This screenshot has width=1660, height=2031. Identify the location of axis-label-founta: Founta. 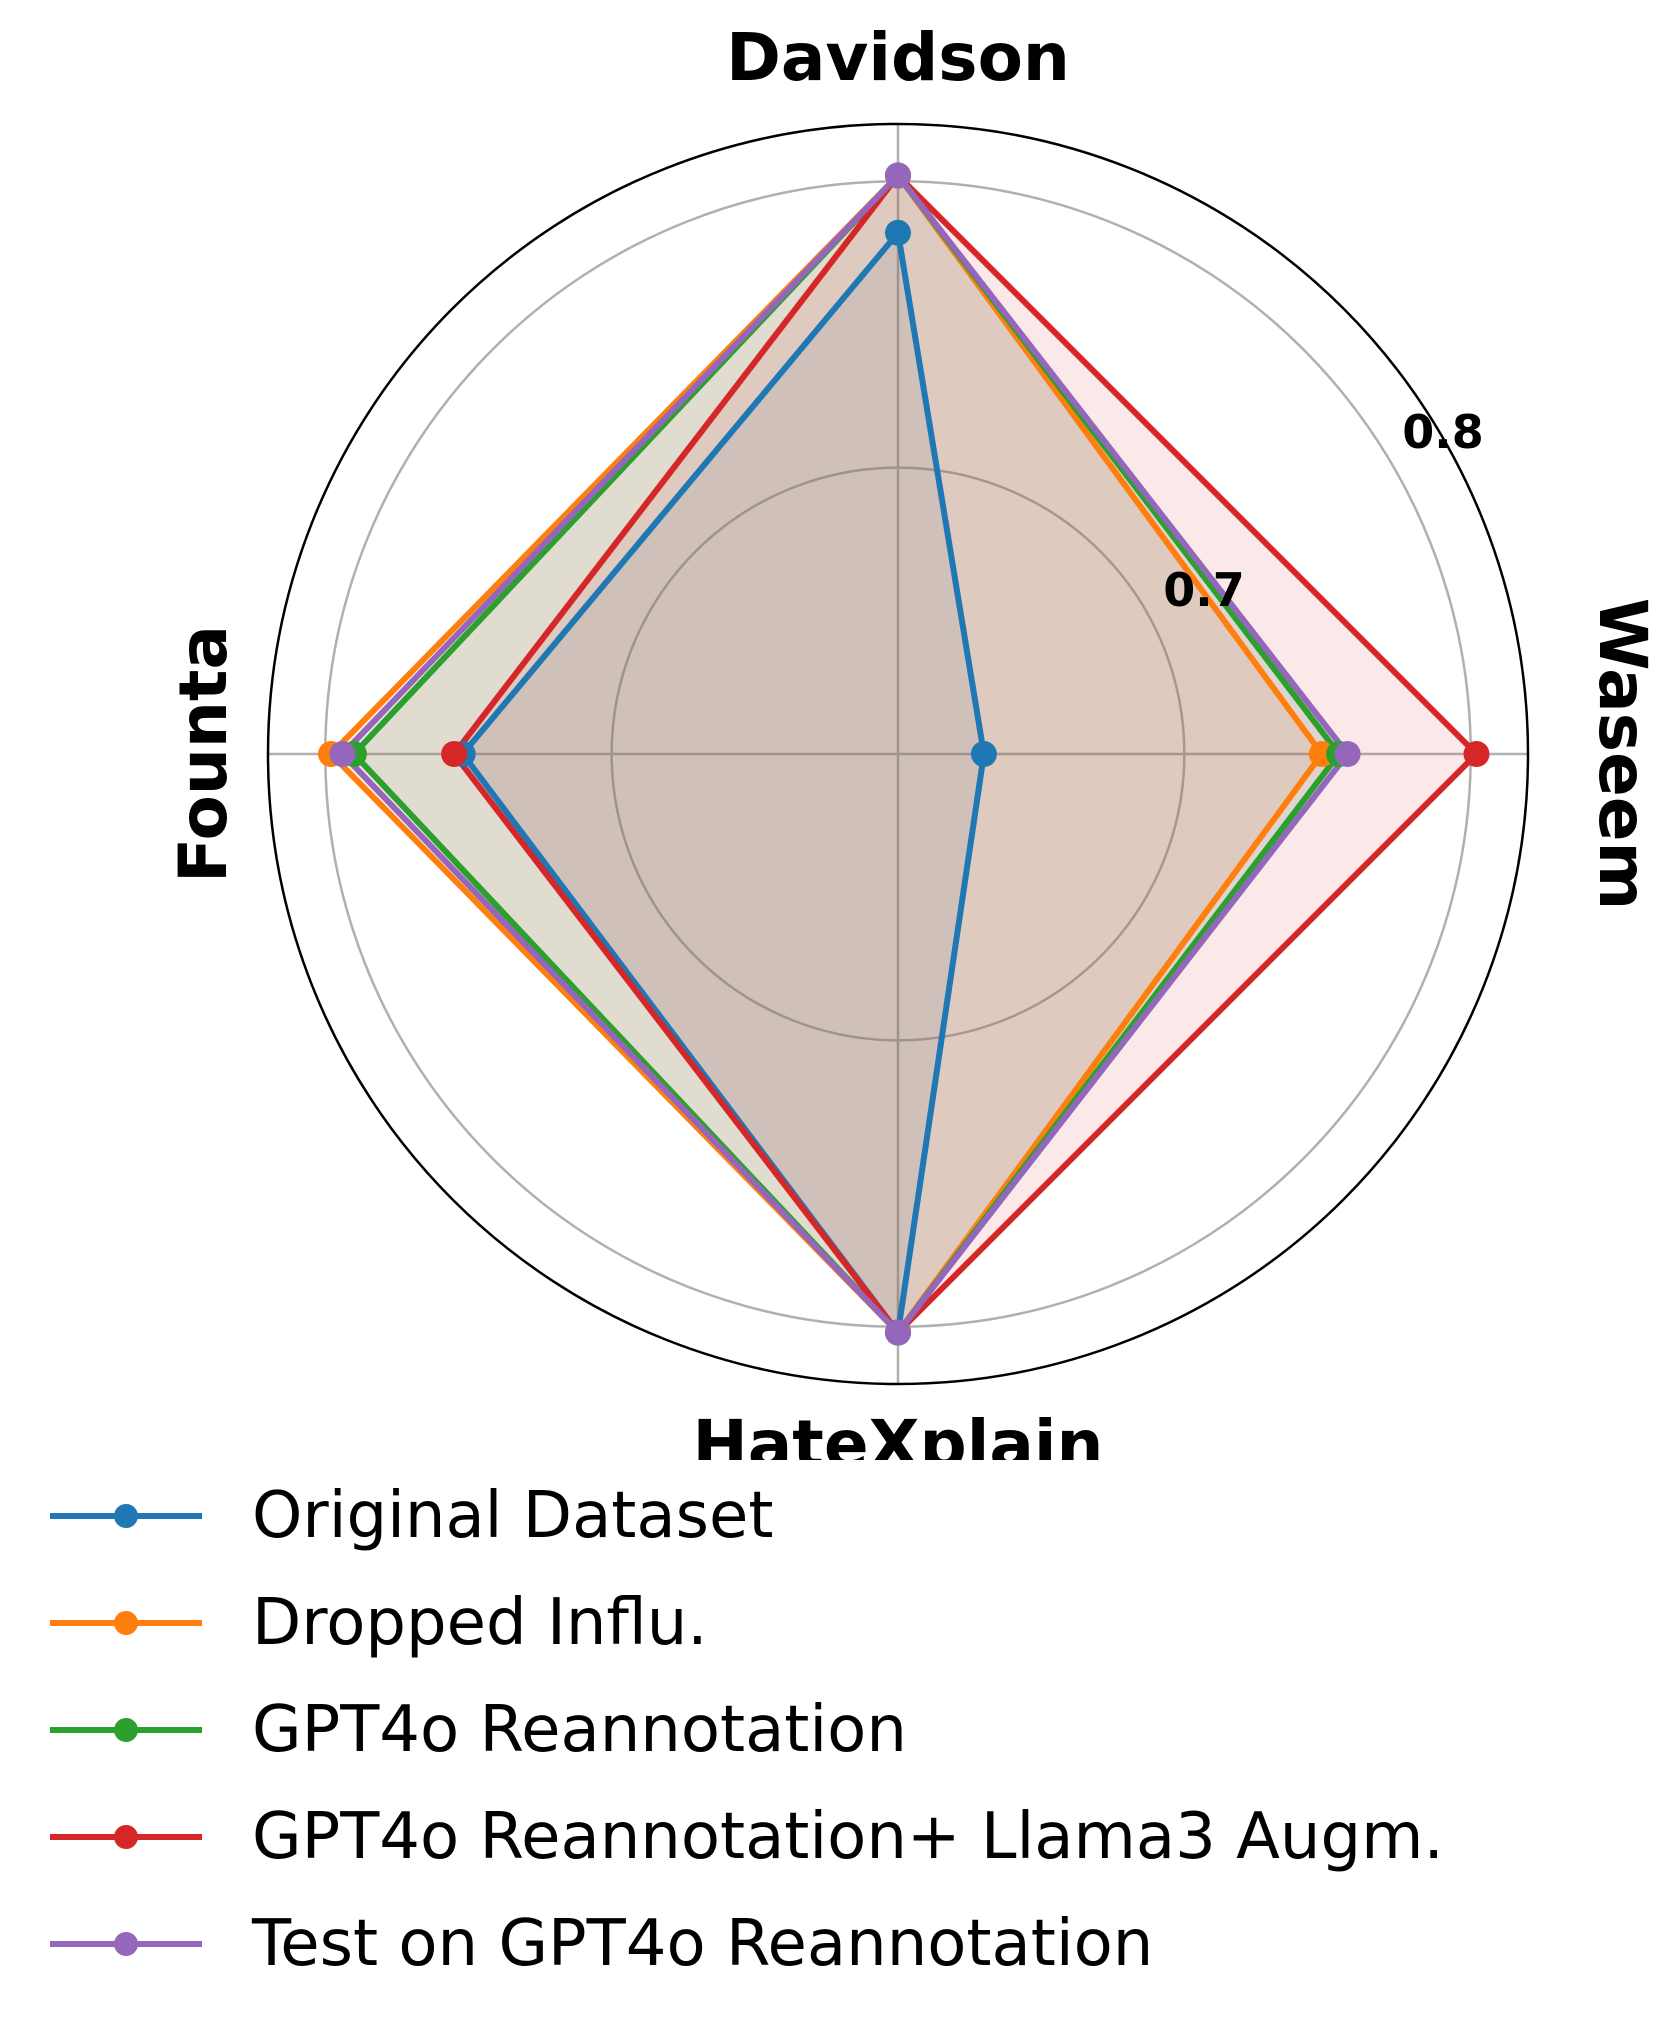
(203, 754).